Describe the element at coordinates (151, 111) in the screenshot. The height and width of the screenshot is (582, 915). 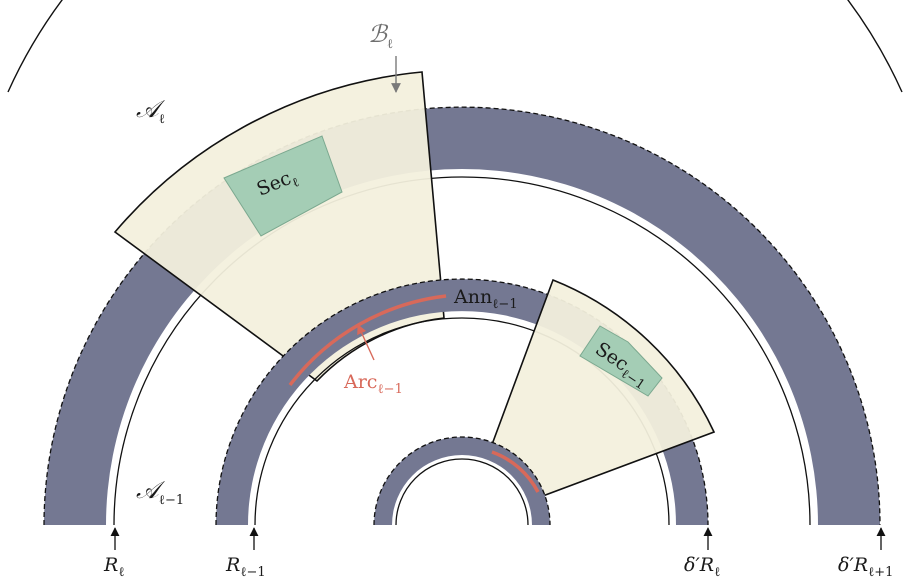
I see `label-script-a-ell: 𝒜ℓ` at that location.